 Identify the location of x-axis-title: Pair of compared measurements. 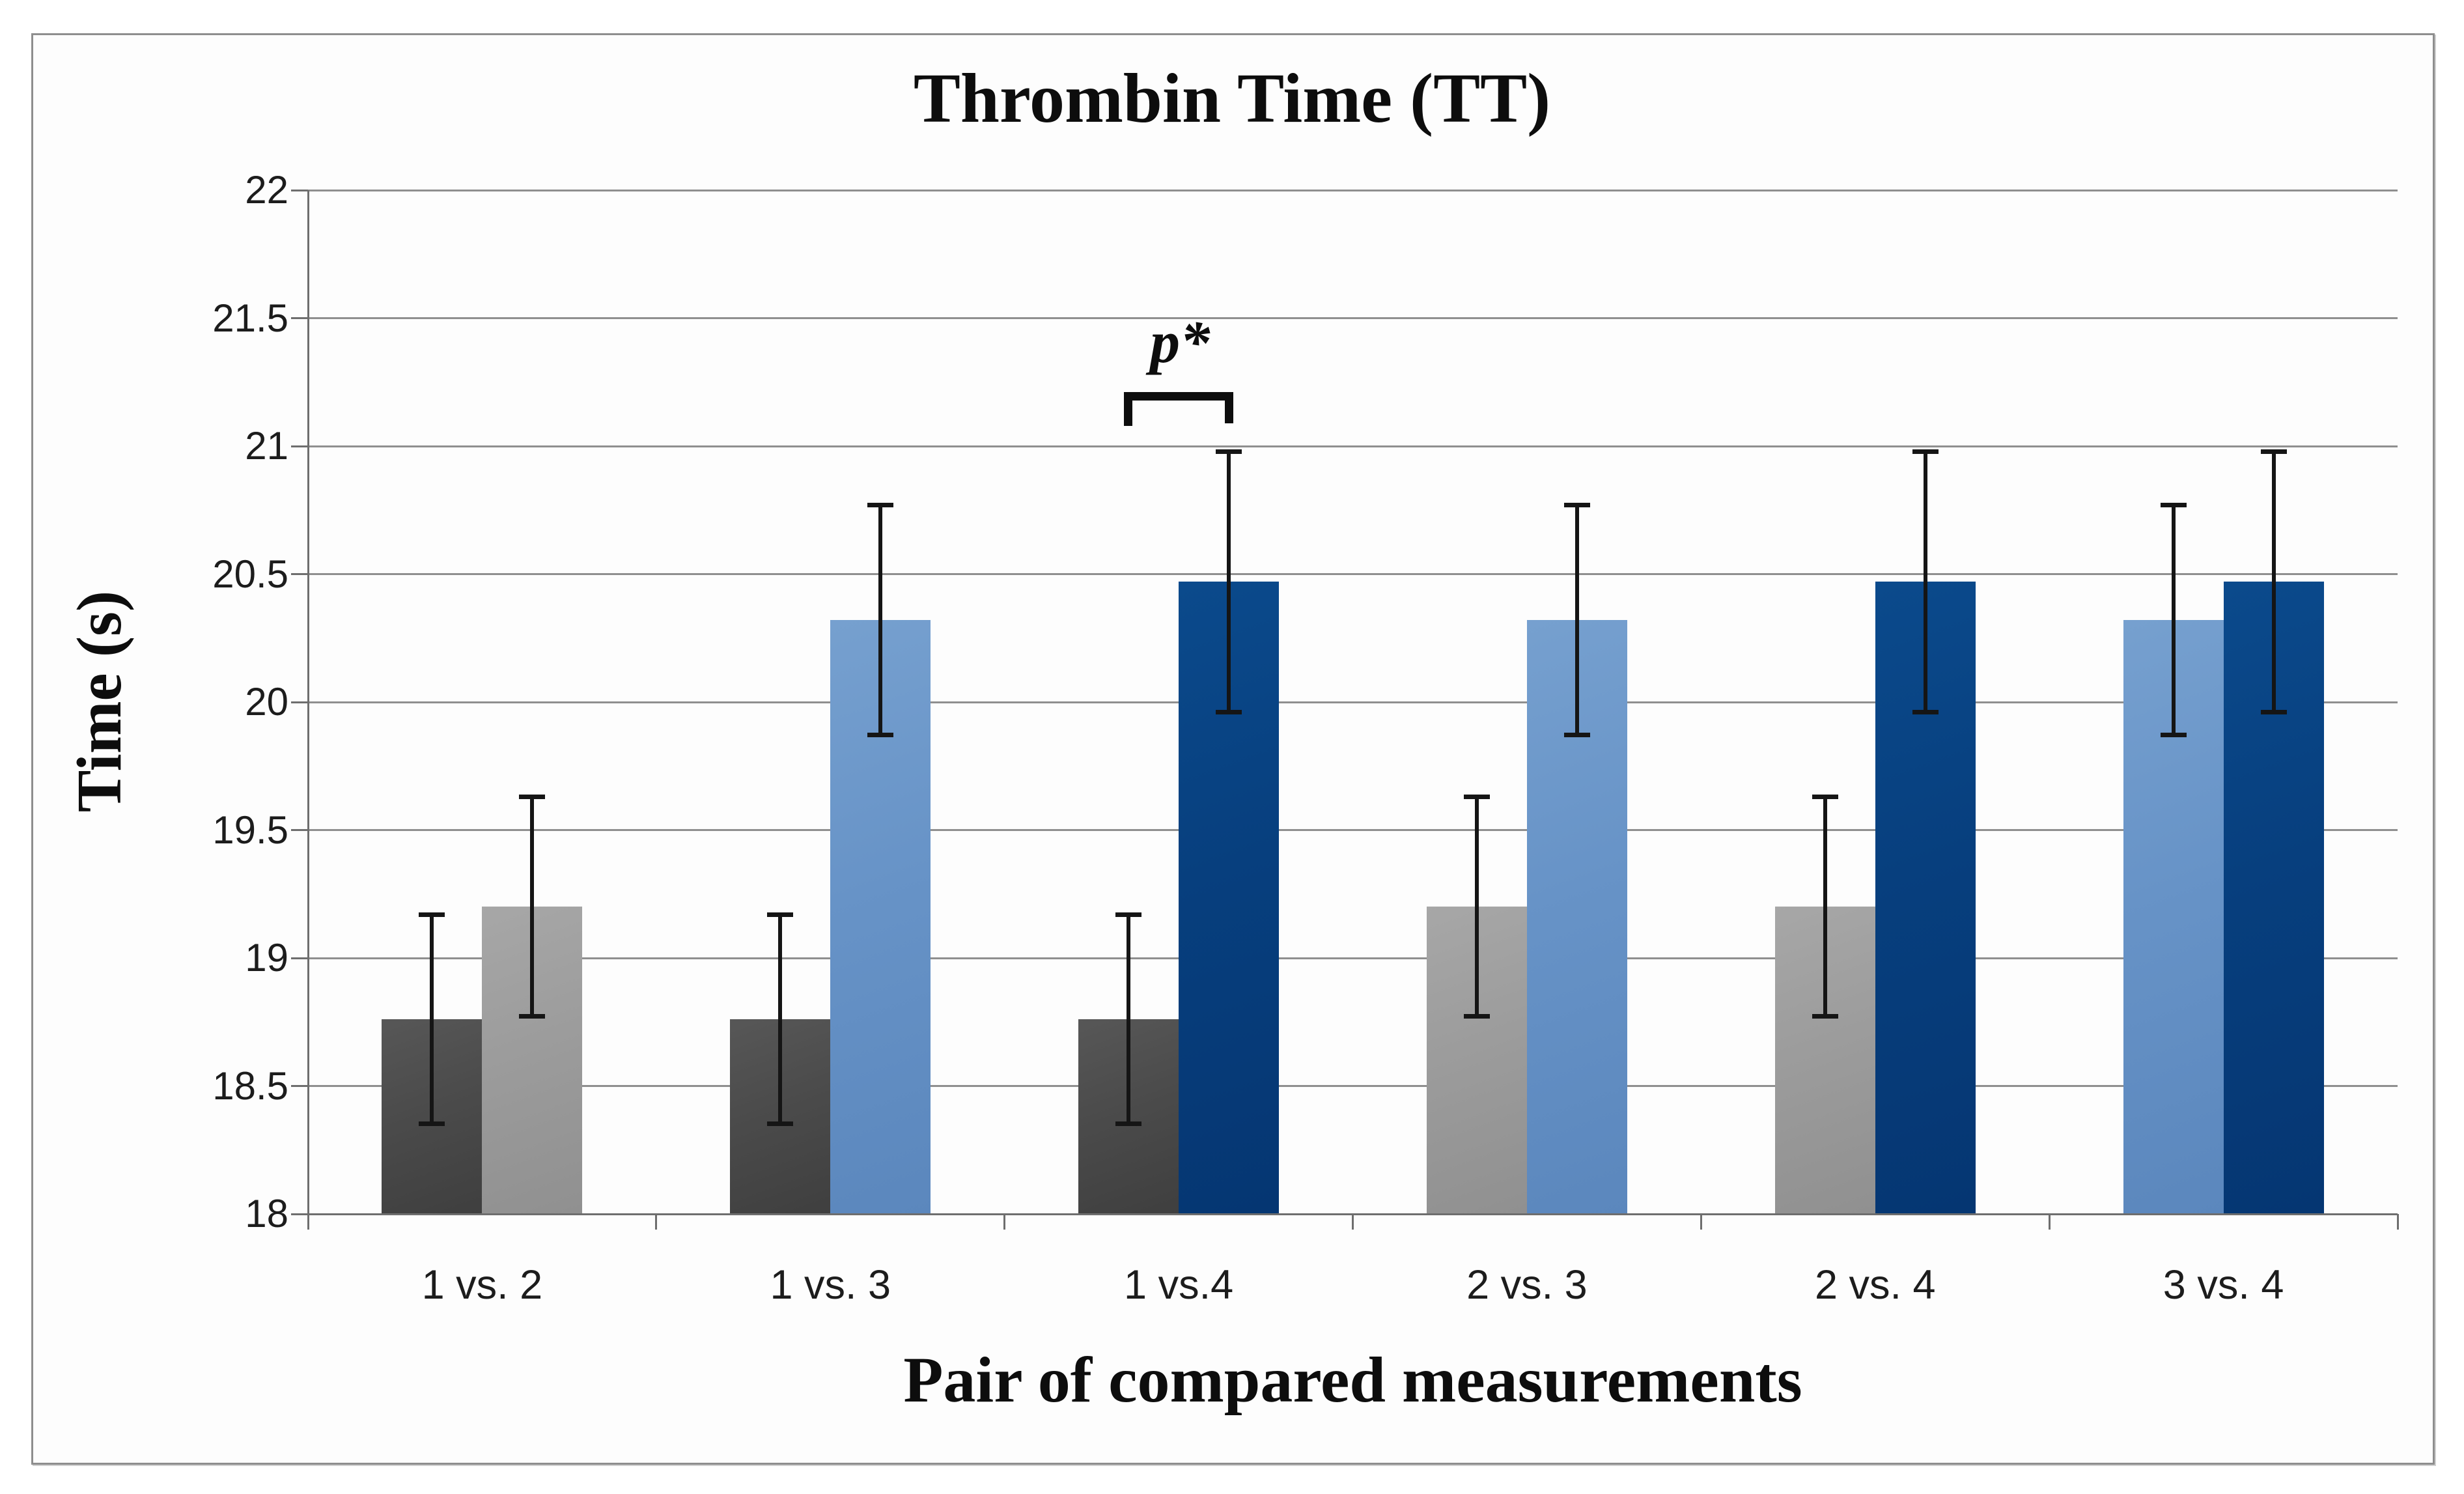
(1353, 1380).